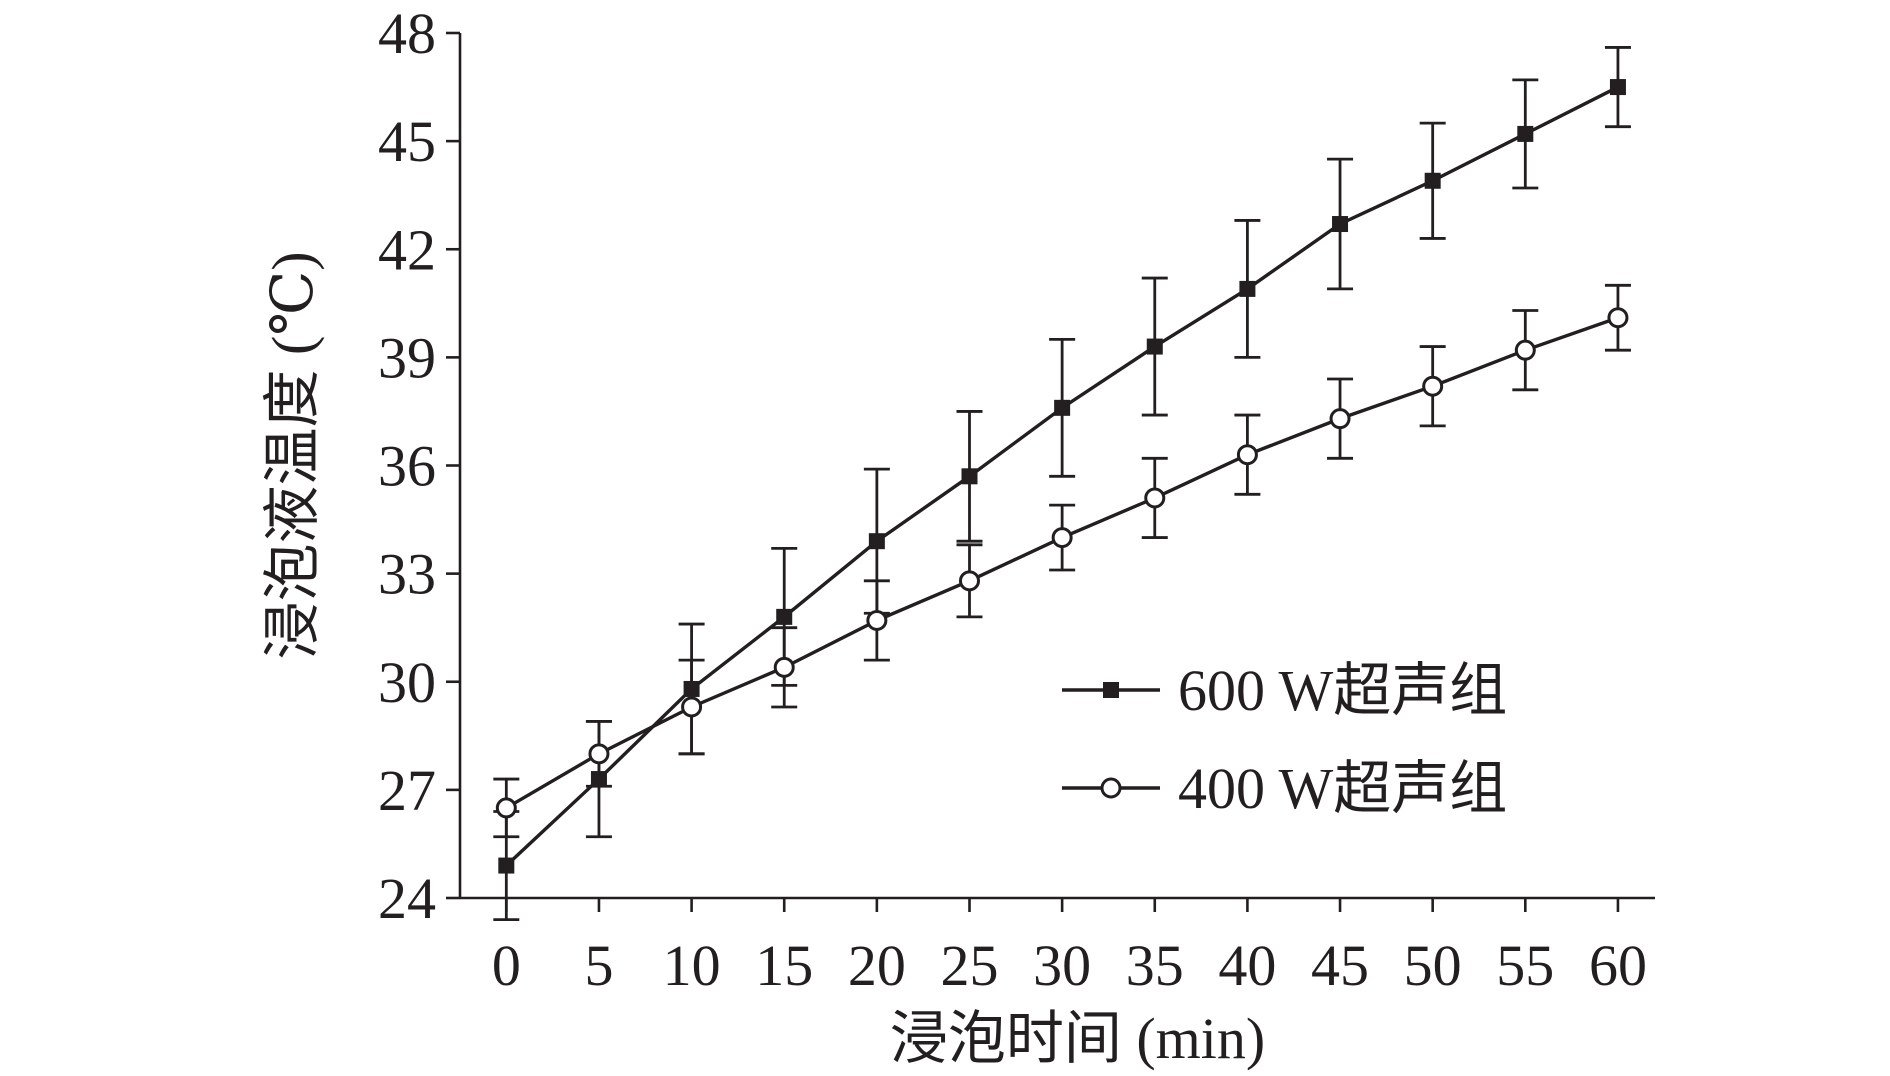  What do you see at coordinates (407, 682) in the screenshot?
I see `y-tick-label: 30` at bounding box center [407, 682].